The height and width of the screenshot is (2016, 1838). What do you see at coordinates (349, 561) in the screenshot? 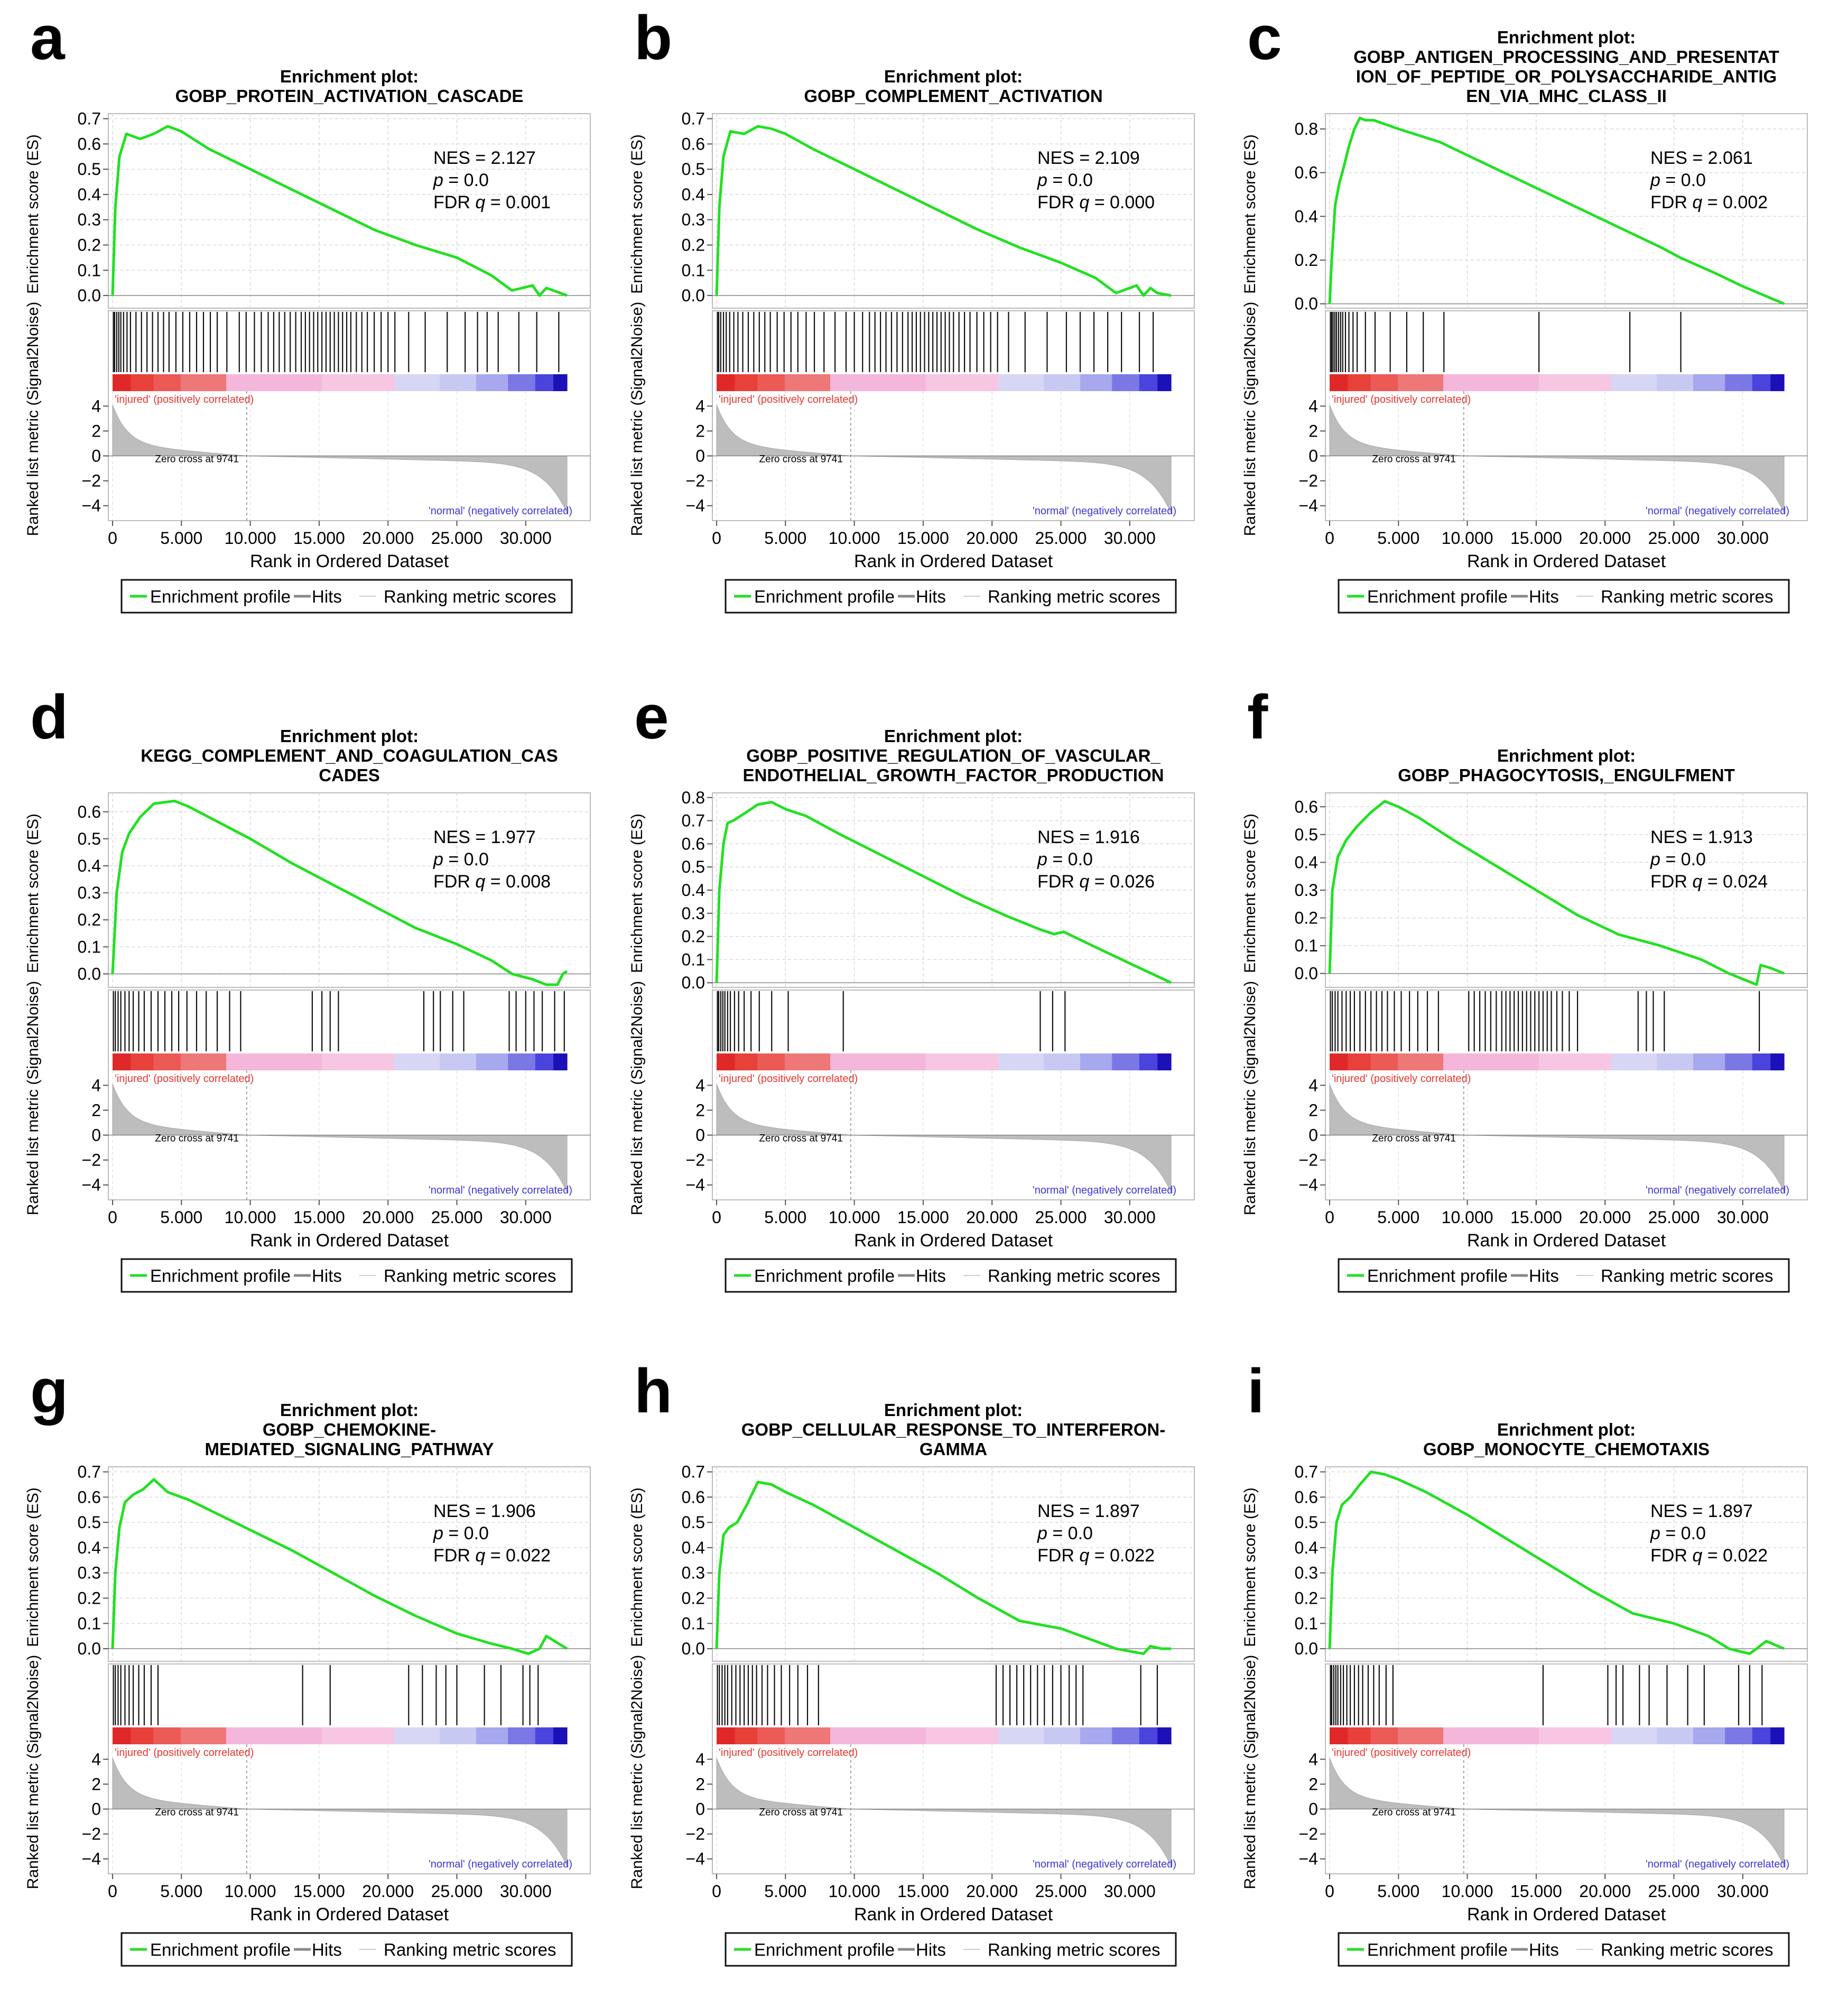
I see `x-axis-label: Rank in Ordered Dataset` at bounding box center [349, 561].